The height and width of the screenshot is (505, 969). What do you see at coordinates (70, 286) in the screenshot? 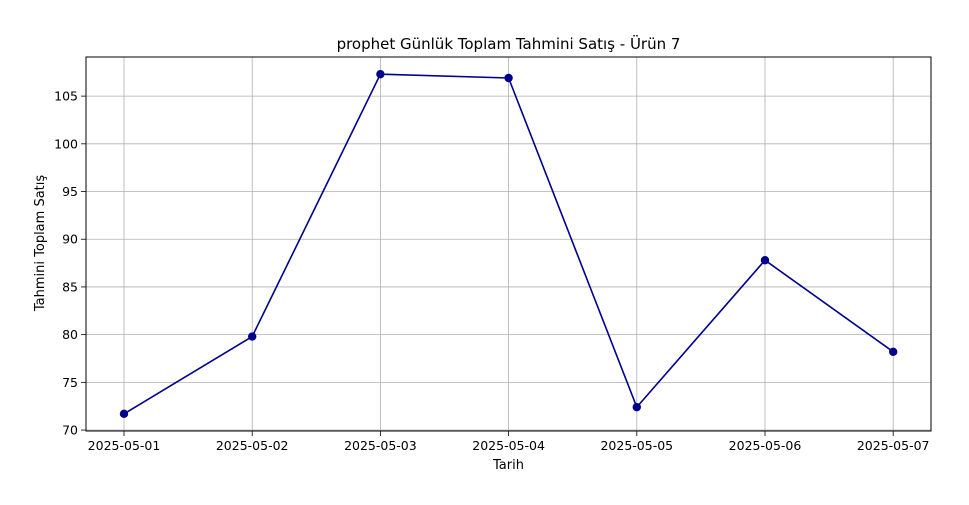
I see `y-tick-label: 85` at bounding box center [70, 286].